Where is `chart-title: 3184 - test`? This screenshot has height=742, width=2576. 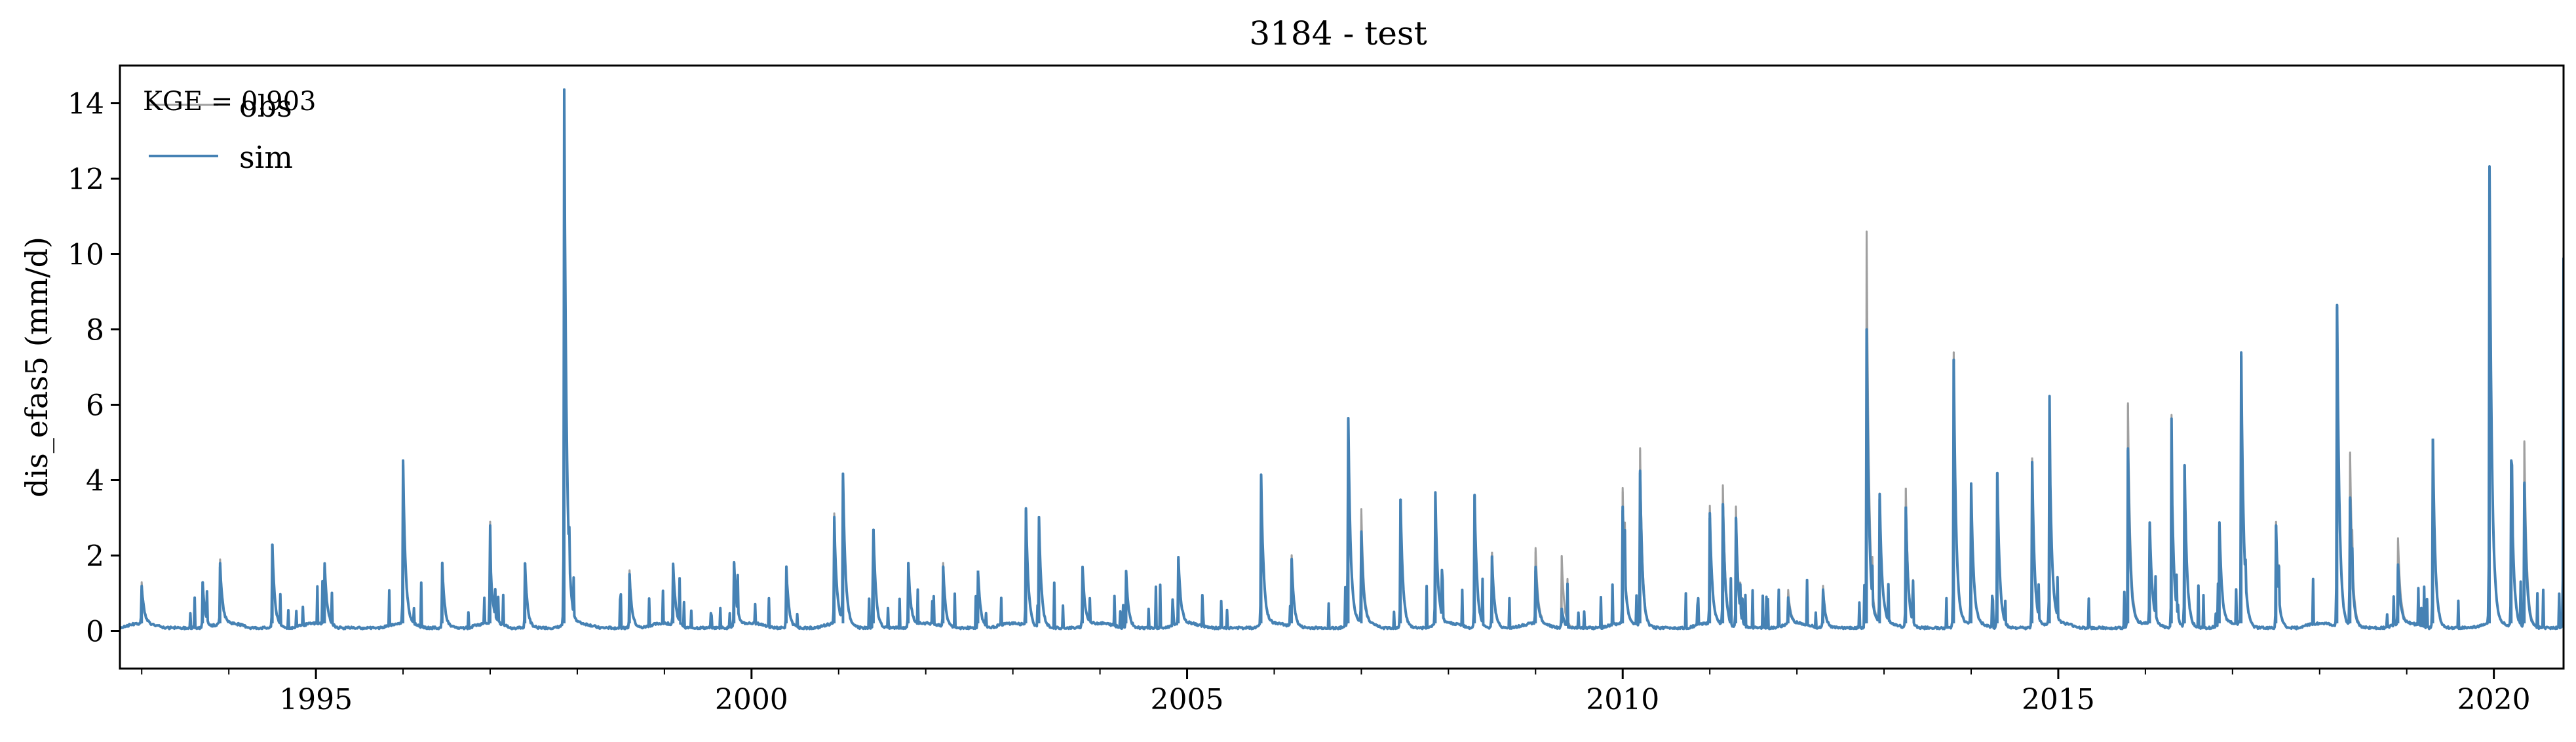 chart-title: 3184 - test is located at coordinates (1338, 33).